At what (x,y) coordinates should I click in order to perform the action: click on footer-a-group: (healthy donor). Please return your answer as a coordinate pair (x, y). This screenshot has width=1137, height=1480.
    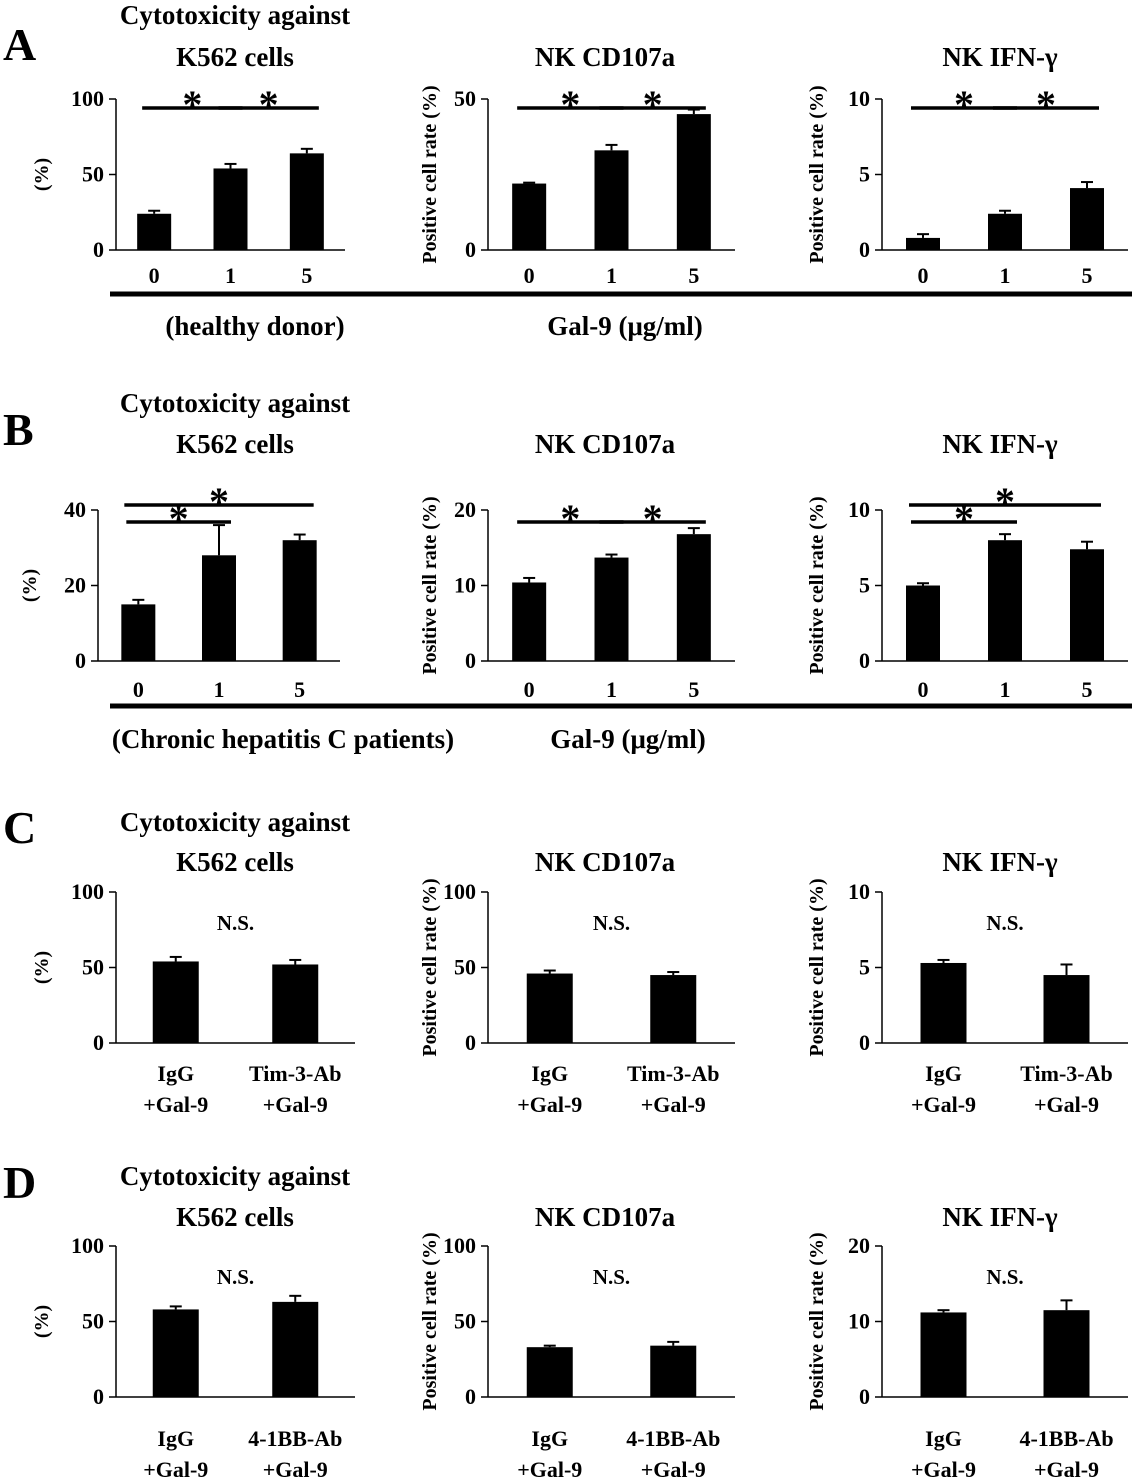
    Looking at the image, I should click on (254, 326).